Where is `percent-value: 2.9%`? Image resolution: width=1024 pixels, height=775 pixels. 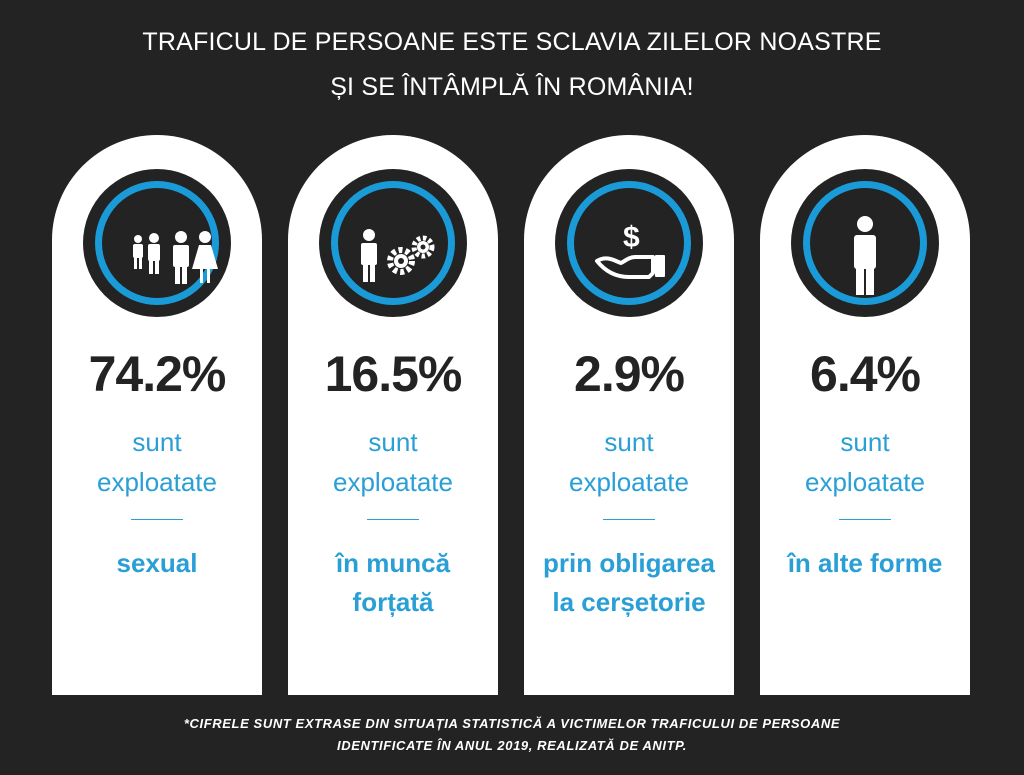 percent-value: 2.9% is located at coordinates (629, 374).